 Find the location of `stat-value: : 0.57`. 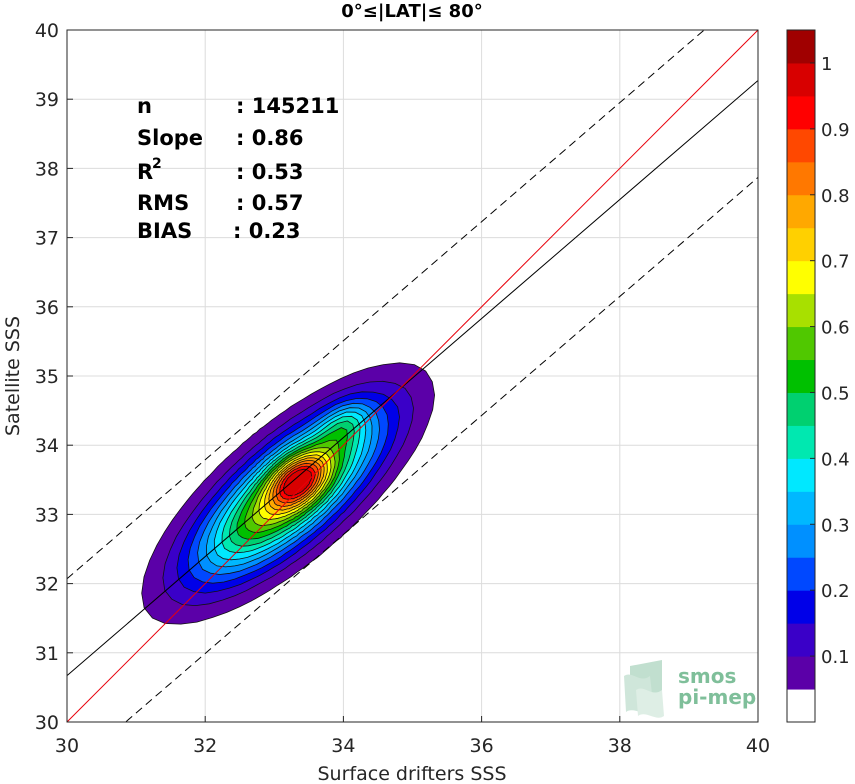

stat-value: : 0.57 is located at coordinates (270, 203).